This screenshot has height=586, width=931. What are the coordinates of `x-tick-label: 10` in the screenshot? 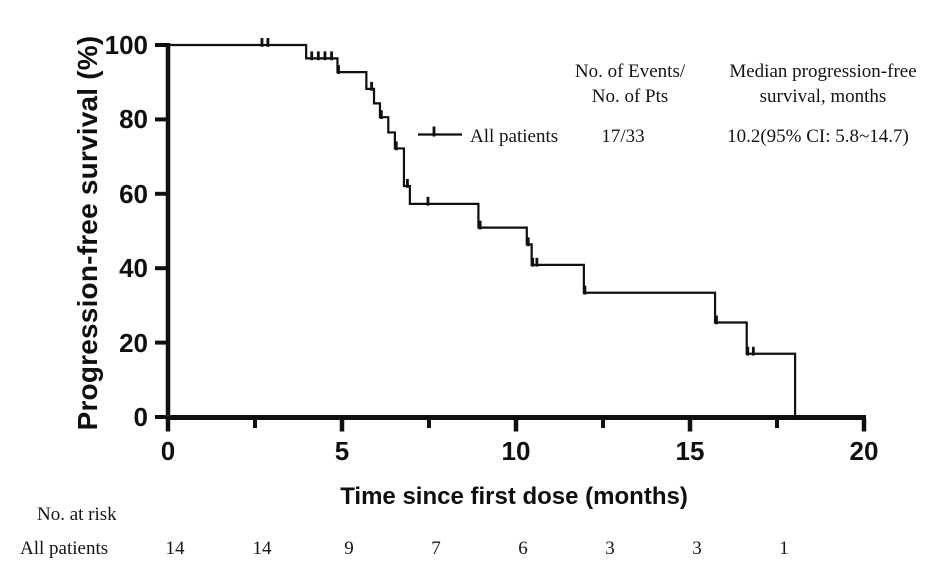 It's located at (516, 451).